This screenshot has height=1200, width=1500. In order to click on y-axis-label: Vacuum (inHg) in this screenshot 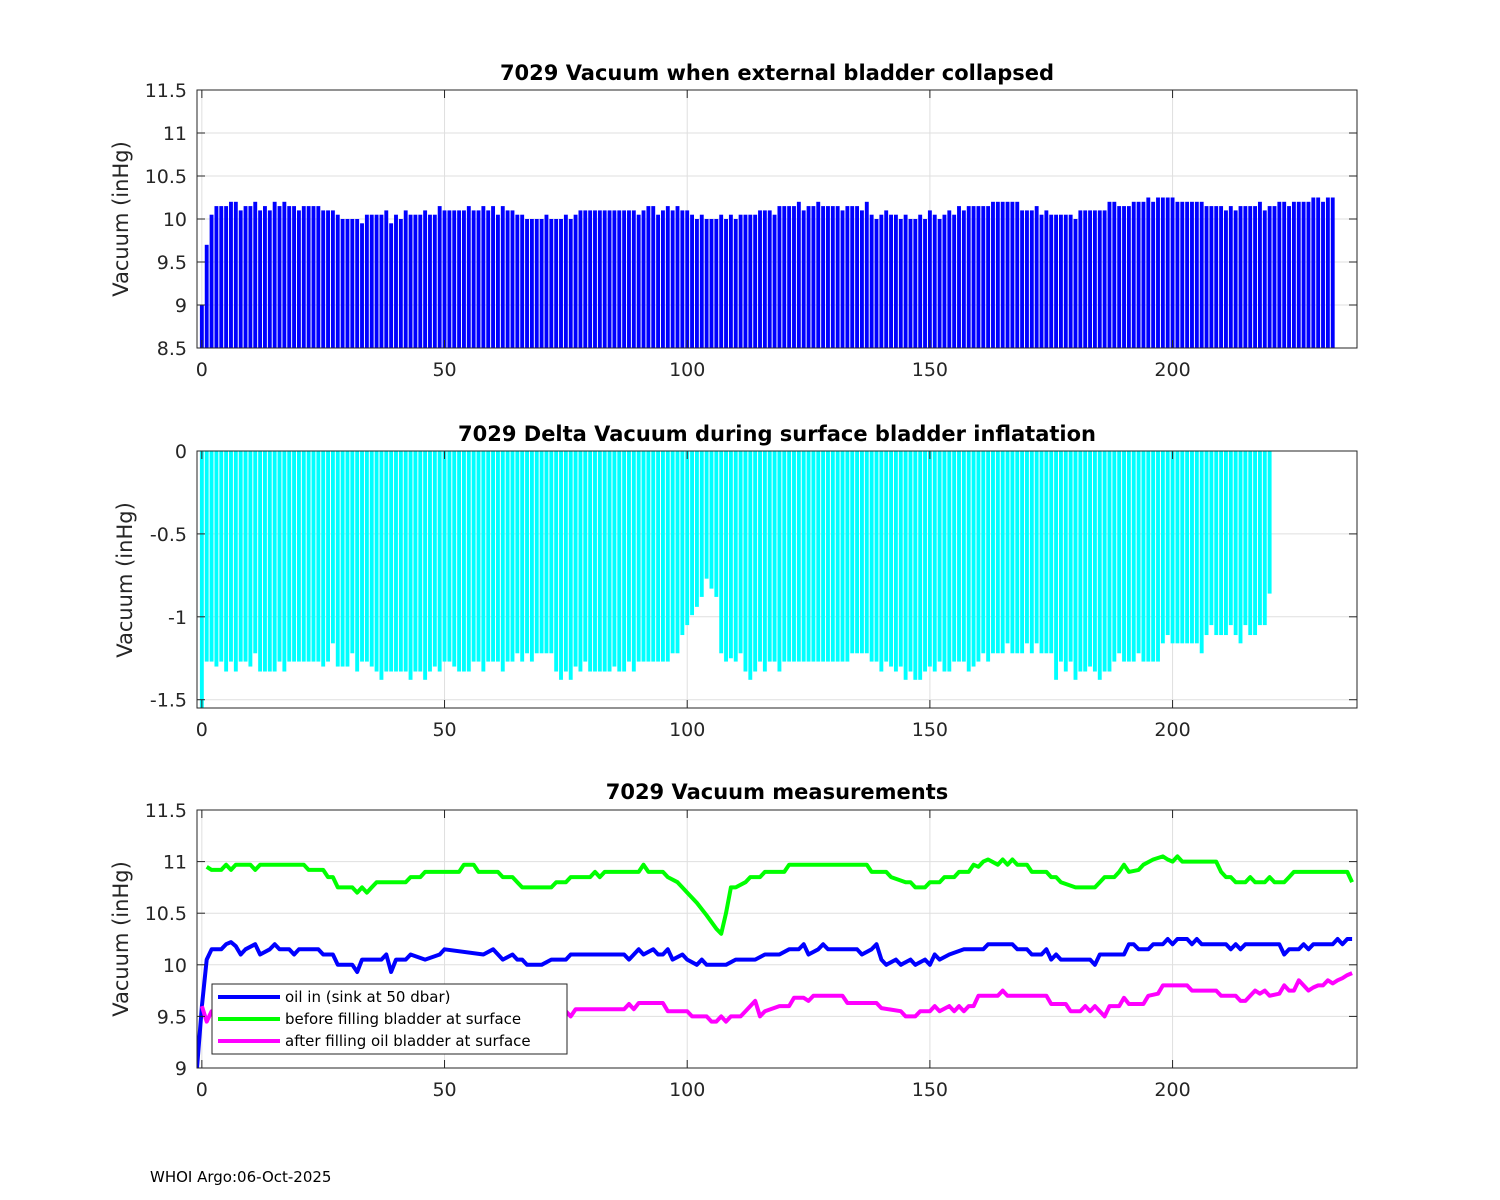, I will do `click(125, 580)`.